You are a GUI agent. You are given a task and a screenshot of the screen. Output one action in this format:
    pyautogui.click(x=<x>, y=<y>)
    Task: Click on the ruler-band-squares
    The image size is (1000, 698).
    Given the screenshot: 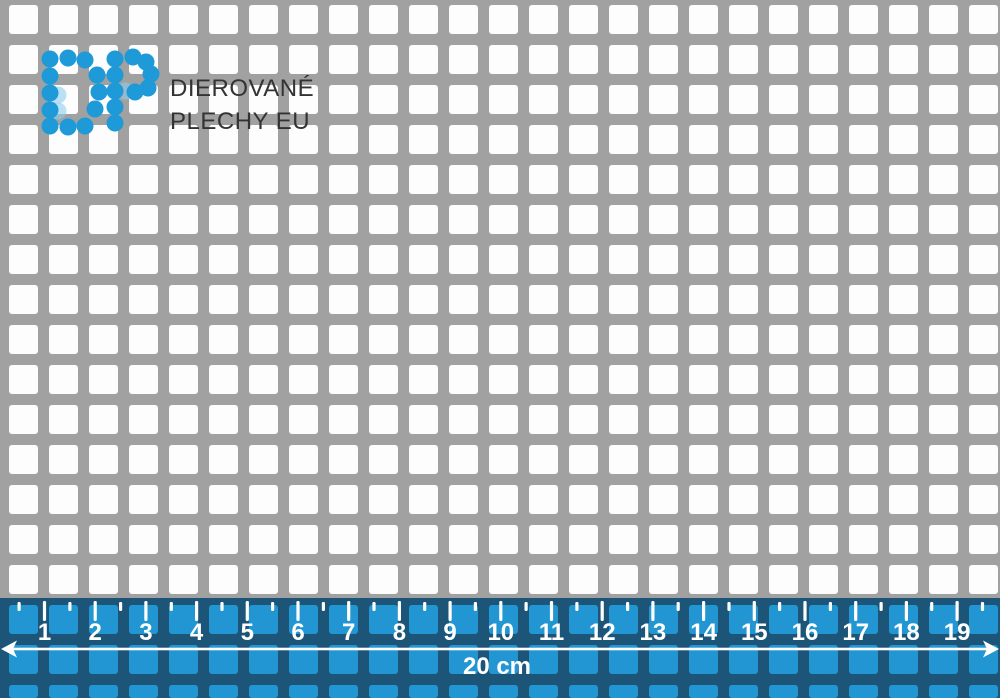 What is the action you would take?
    pyautogui.click(x=503, y=651)
    